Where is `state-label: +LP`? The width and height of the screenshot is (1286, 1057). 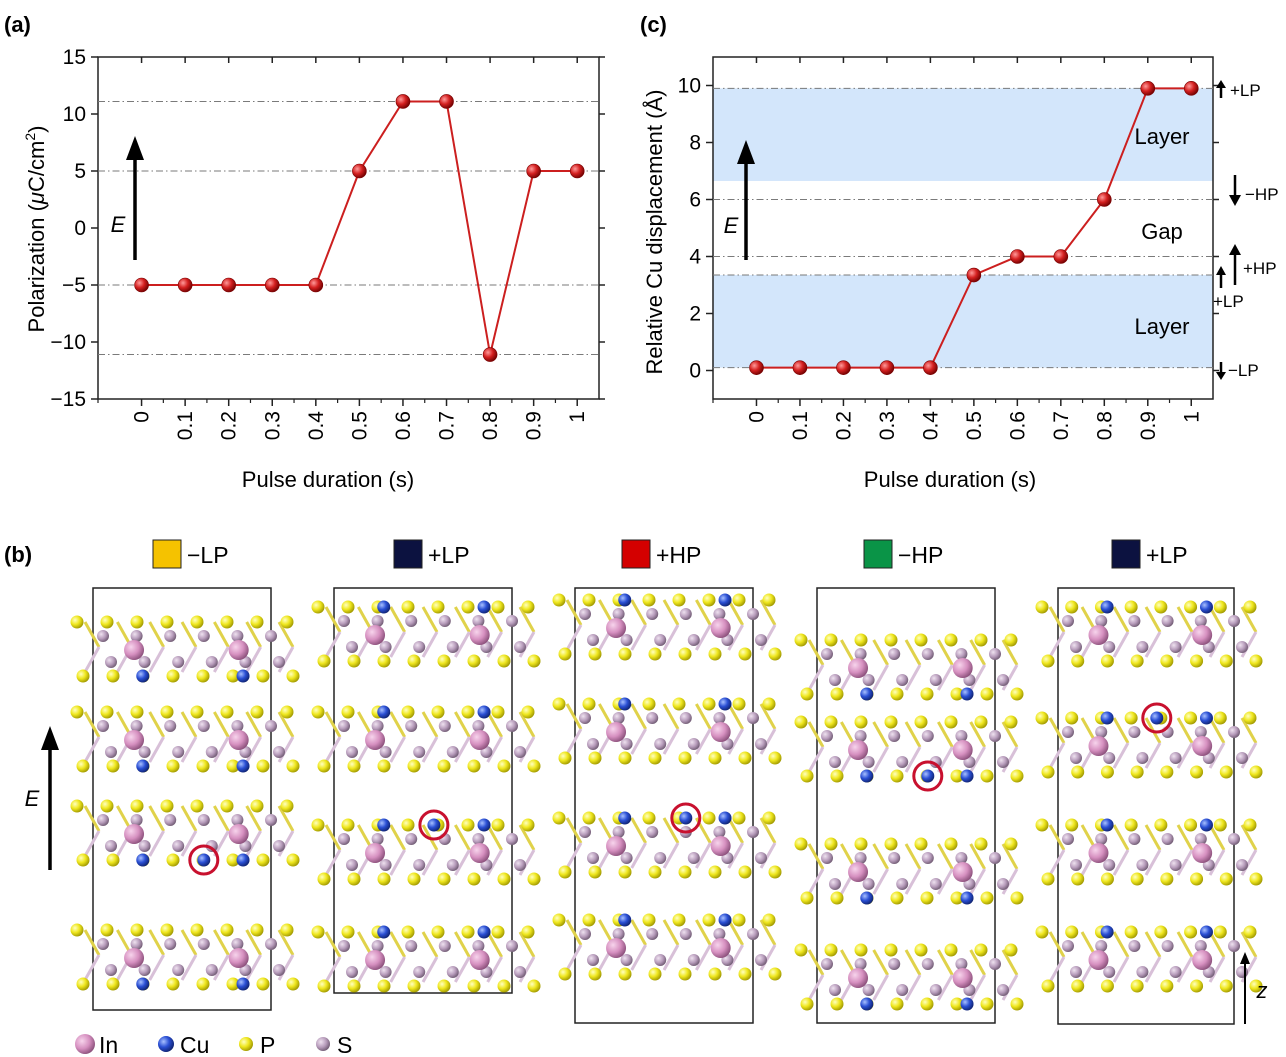 state-label: +LP is located at coordinates (449, 555).